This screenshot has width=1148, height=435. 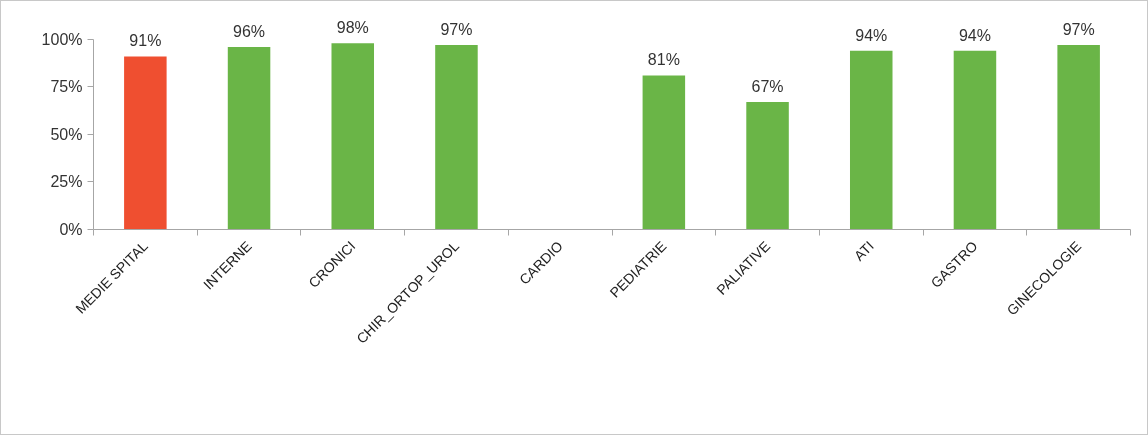 What do you see at coordinates (352, 28) in the screenshot?
I see `data-label: 98%` at bounding box center [352, 28].